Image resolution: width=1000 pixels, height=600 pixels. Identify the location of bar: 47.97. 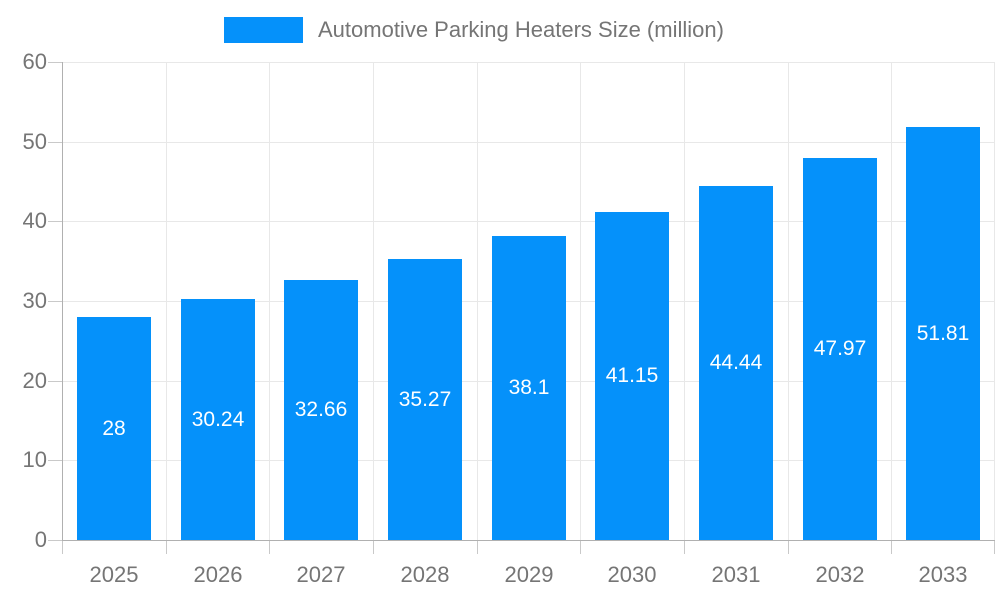
(840, 349).